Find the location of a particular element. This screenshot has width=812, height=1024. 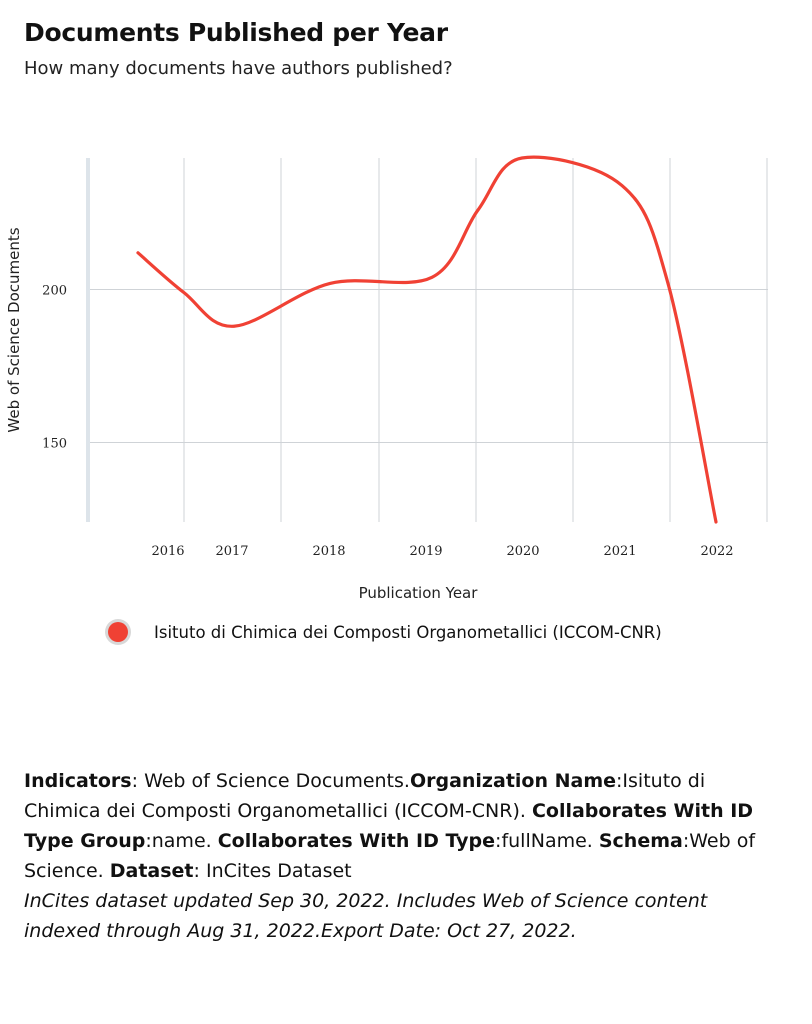

y-axis-label: Web of Science Documents is located at coordinates (14, 329).